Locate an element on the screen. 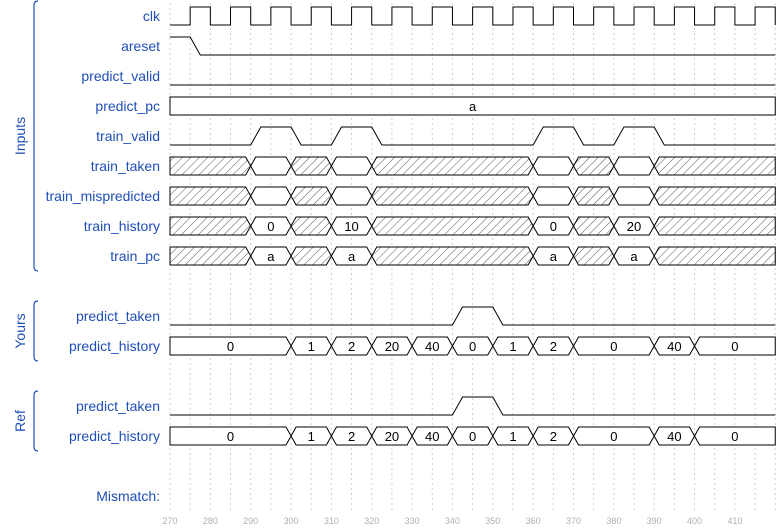 This screenshot has height=530, width=780. signal-label: predict_valid is located at coordinates (120, 76).